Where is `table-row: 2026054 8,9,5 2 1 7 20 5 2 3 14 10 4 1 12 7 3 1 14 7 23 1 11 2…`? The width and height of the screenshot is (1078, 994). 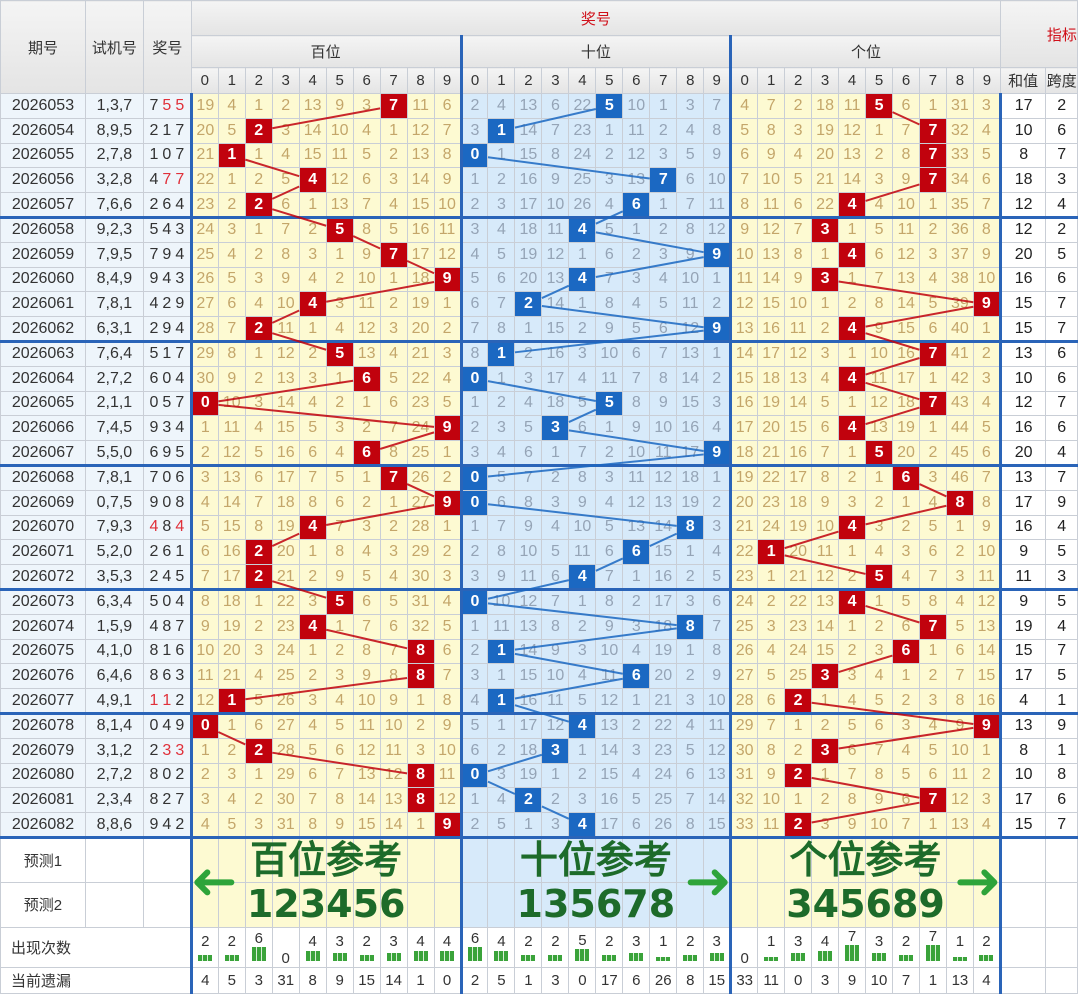
table-row: 2026054 8,9,5 2 1 7 20 5 2 3 14 10 4 1 12 7 3 1 14 7 23 1 11 2… is located at coordinates (539, 130).